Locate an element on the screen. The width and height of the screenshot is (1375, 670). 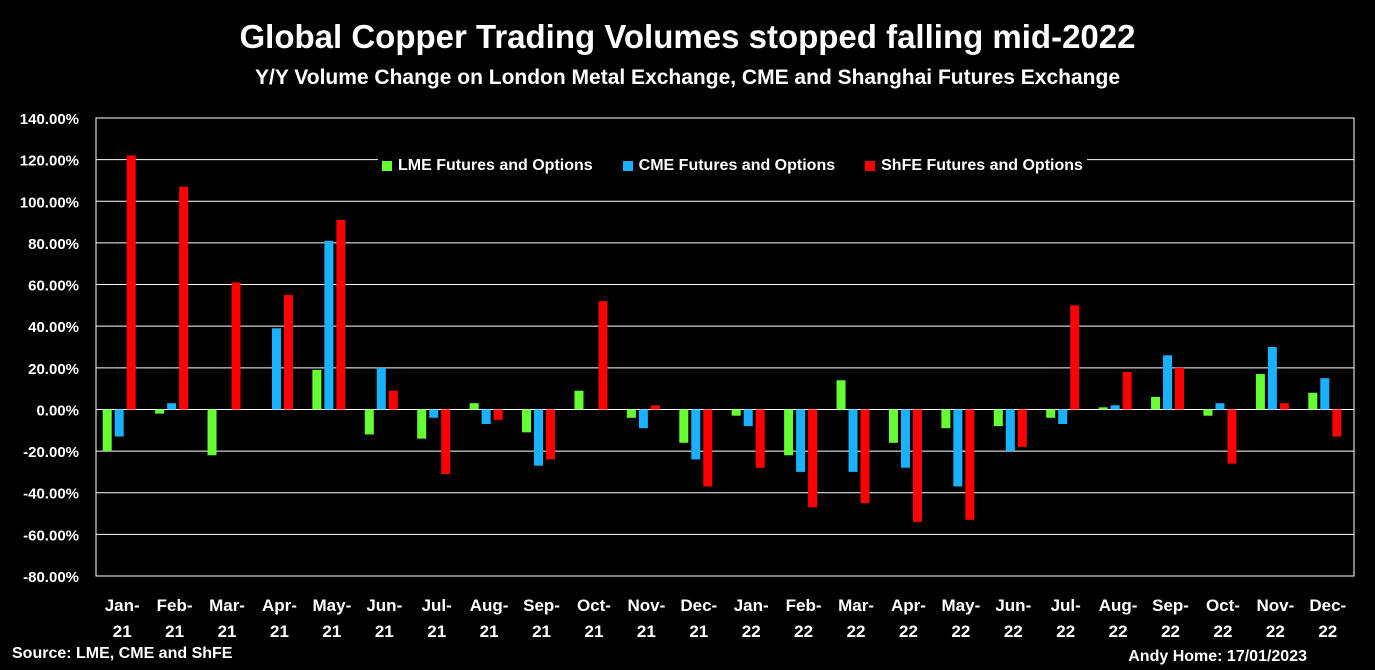
y-tick-label: 60.00% is located at coordinates (53, 286).